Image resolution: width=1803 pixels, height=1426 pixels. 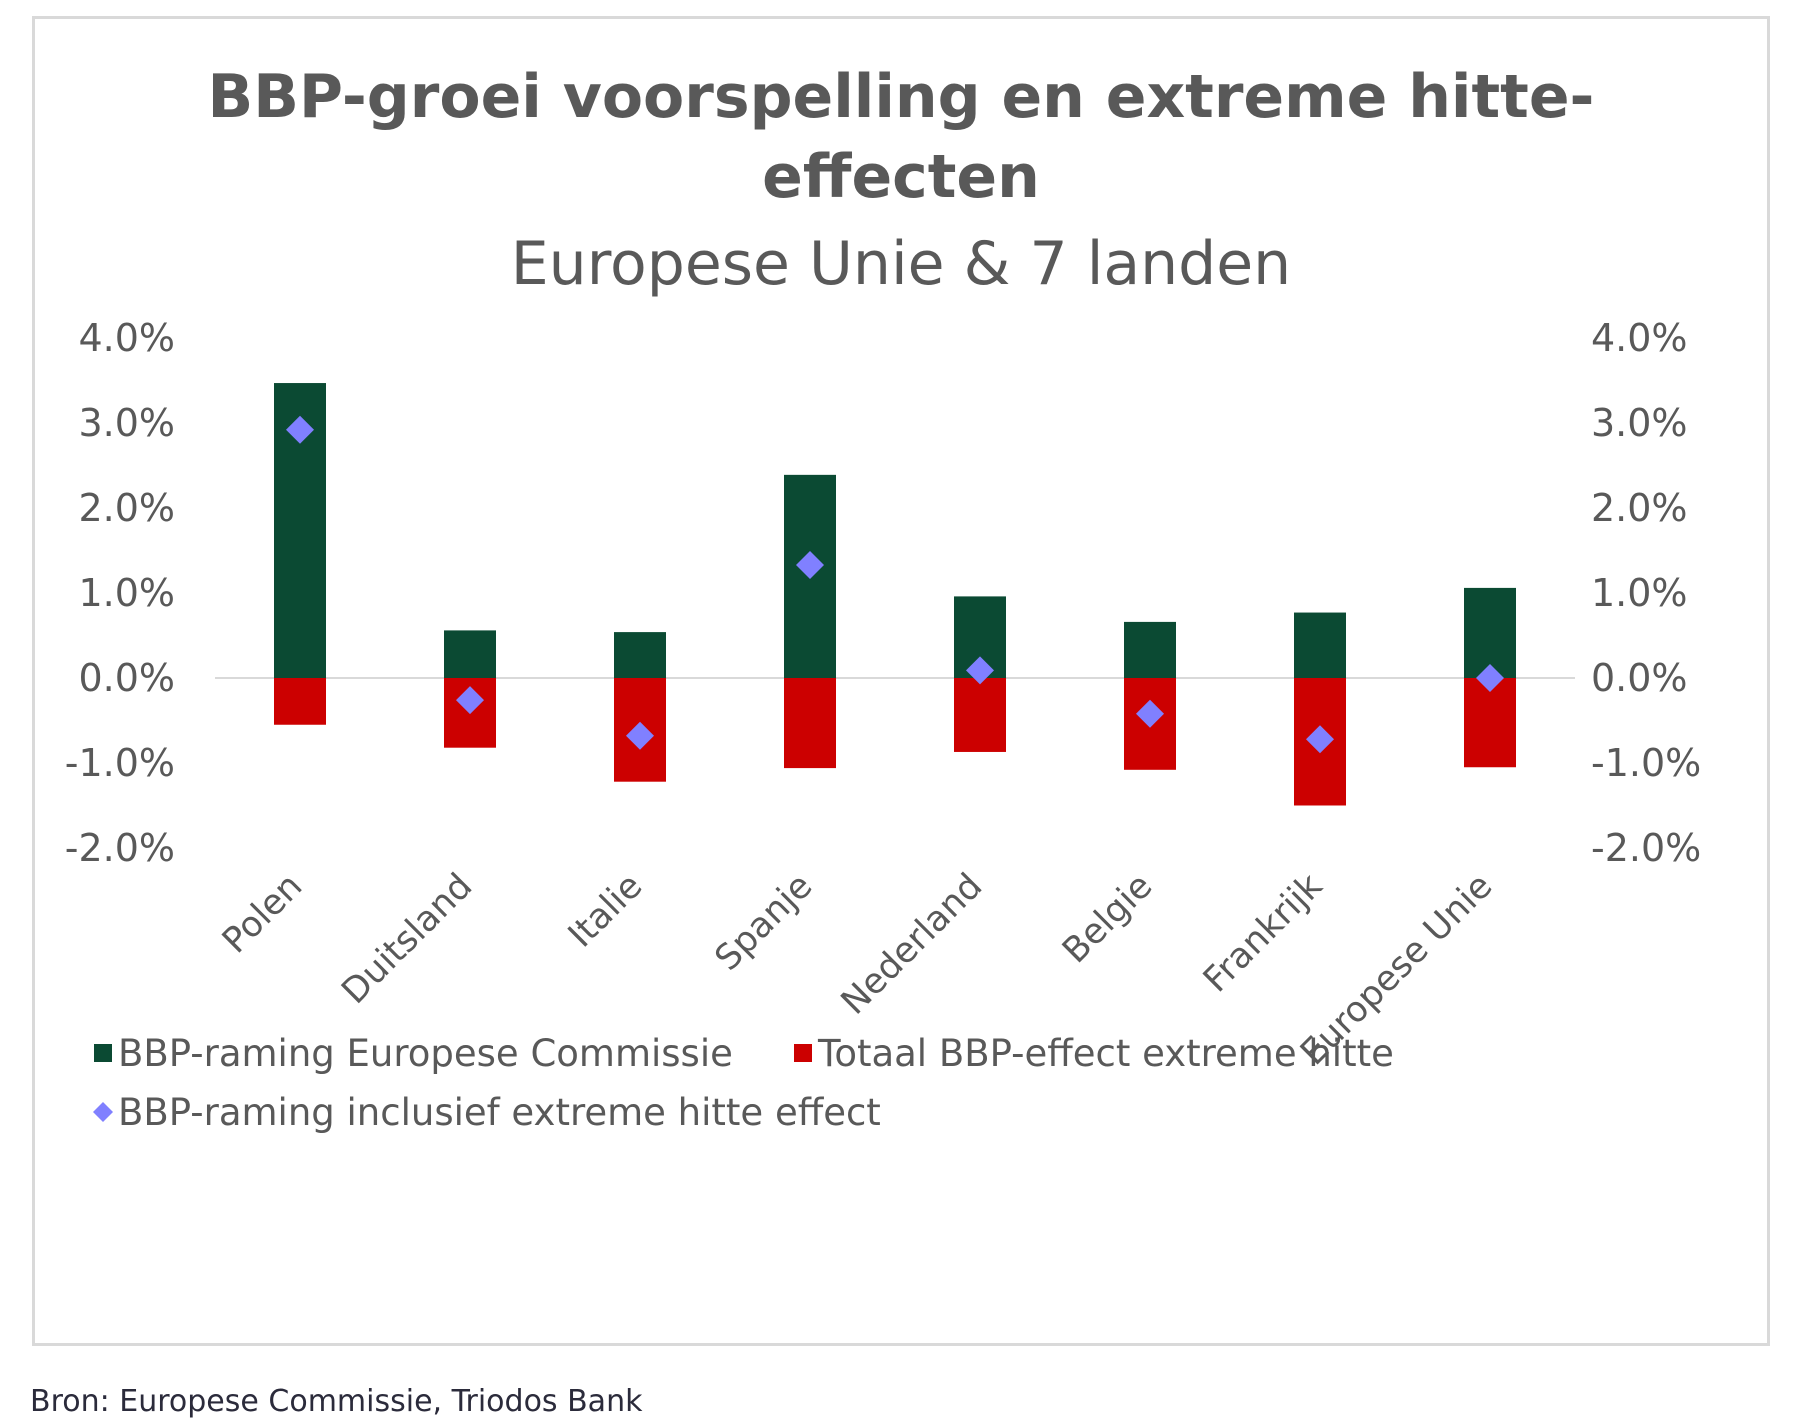 What do you see at coordinates (764, 922) in the screenshot?
I see `category-label: Spanje` at bounding box center [764, 922].